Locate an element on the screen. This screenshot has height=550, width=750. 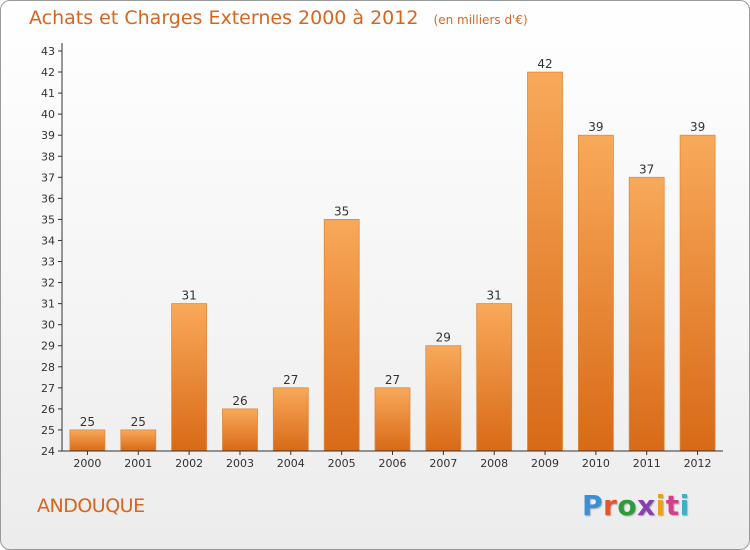
y-tick-label: 36 is located at coordinates (48, 198).